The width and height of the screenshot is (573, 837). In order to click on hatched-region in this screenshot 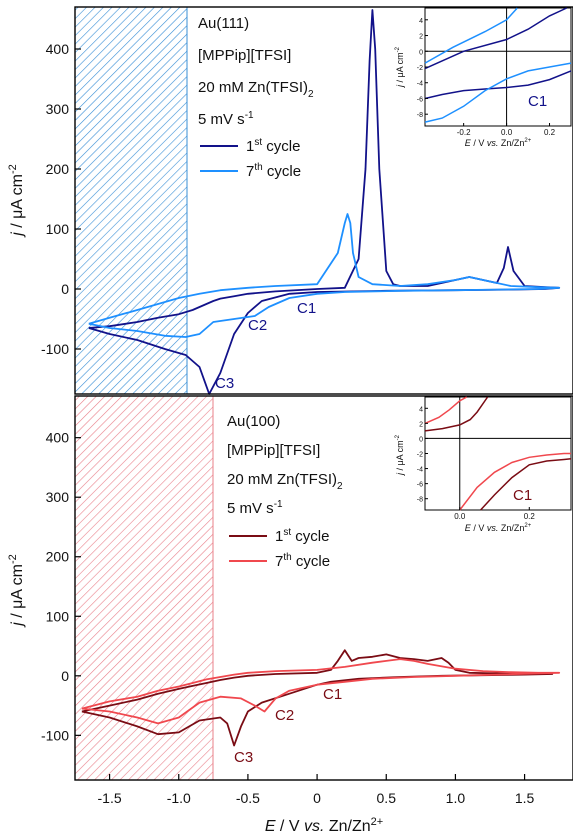, I will do `click(144, 588)`.